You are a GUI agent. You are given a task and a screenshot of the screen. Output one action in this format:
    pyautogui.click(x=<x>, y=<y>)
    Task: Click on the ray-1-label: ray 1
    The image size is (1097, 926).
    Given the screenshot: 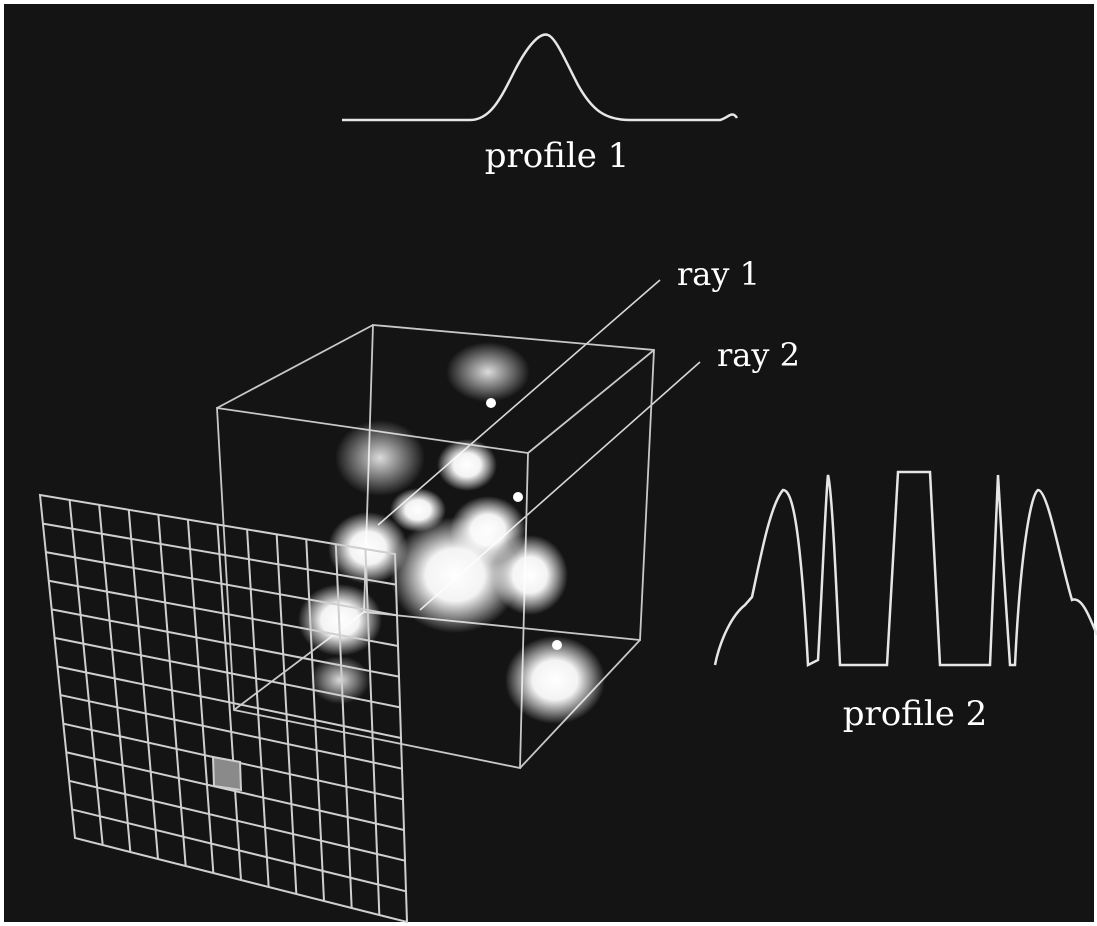 What is the action you would take?
    pyautogui.click(x=718, y=274)
    